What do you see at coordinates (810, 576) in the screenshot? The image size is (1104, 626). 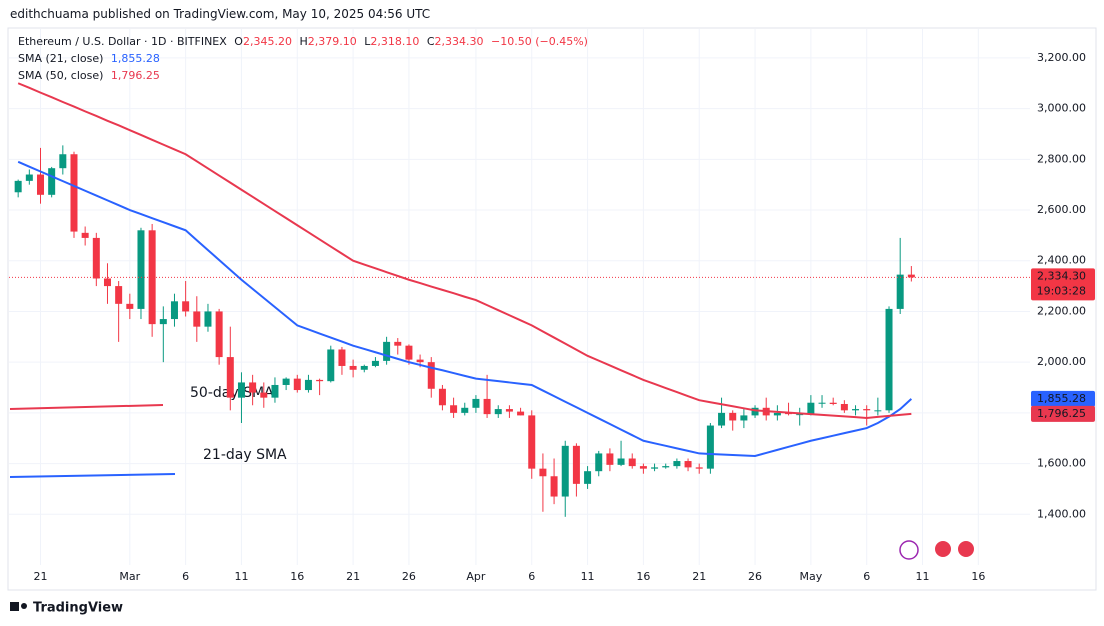 I see `x-tick-label: May` at bounding box center [810, 576].